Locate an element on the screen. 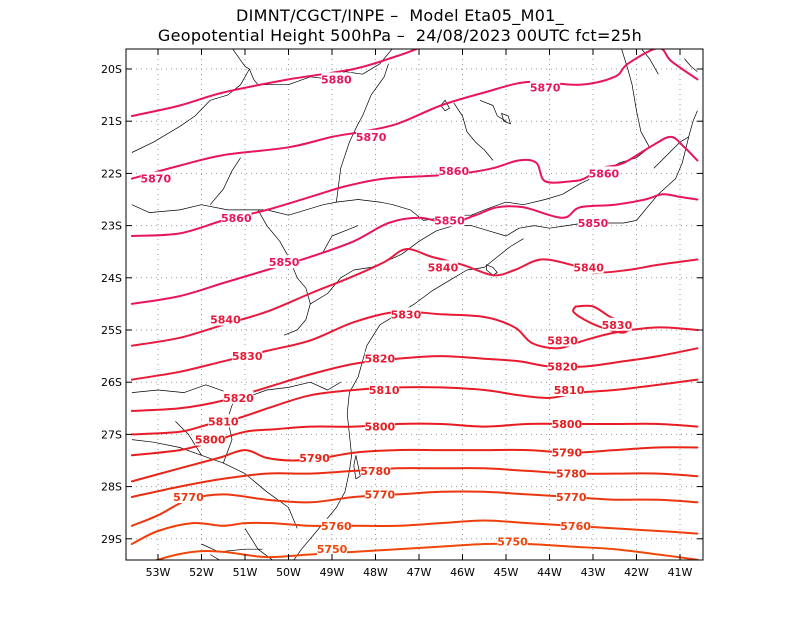 The image size is (800, 618). lon-tick-label: 52W is located at coordinates (201, 572).